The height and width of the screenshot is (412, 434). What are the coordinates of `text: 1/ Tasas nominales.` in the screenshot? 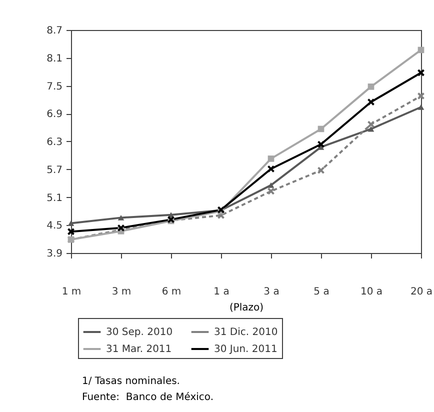 It's located at (131, 382).